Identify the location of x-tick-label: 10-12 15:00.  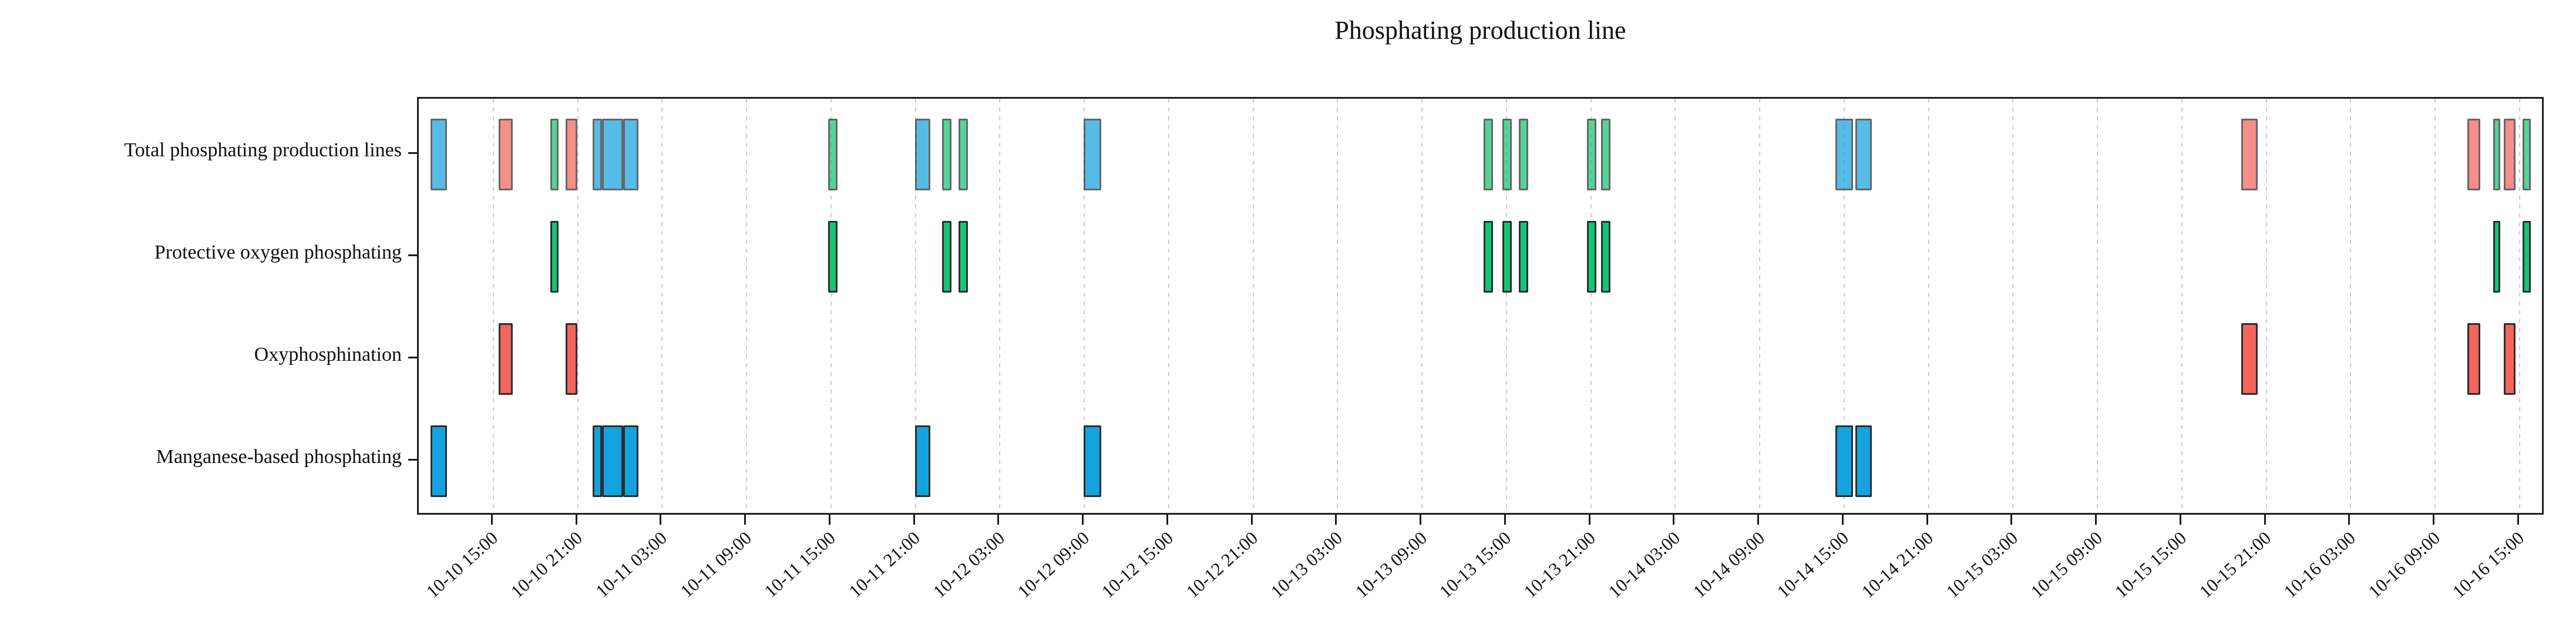
(1137, 564).